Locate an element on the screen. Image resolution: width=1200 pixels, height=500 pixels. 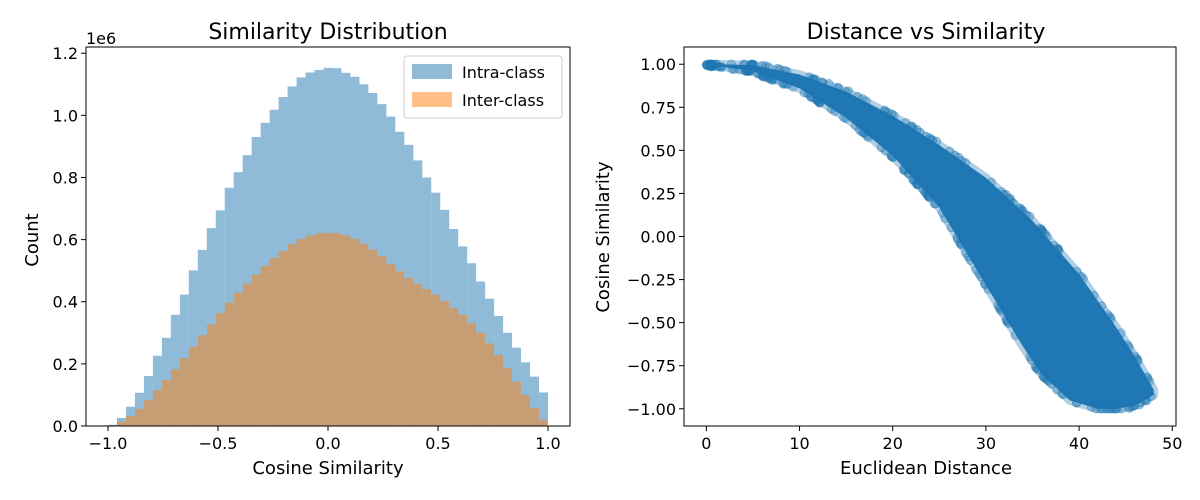
histogram-y-axis-label: Count is located at coordinates (32, 239).